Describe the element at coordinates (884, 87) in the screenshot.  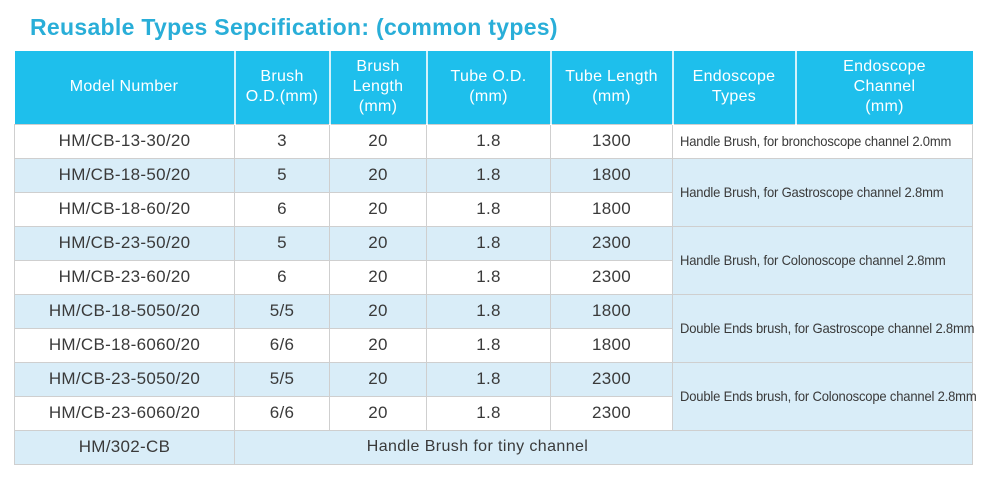
I see `column-header-endoscope-channel: Endoscope Channel (mm)` at that location.